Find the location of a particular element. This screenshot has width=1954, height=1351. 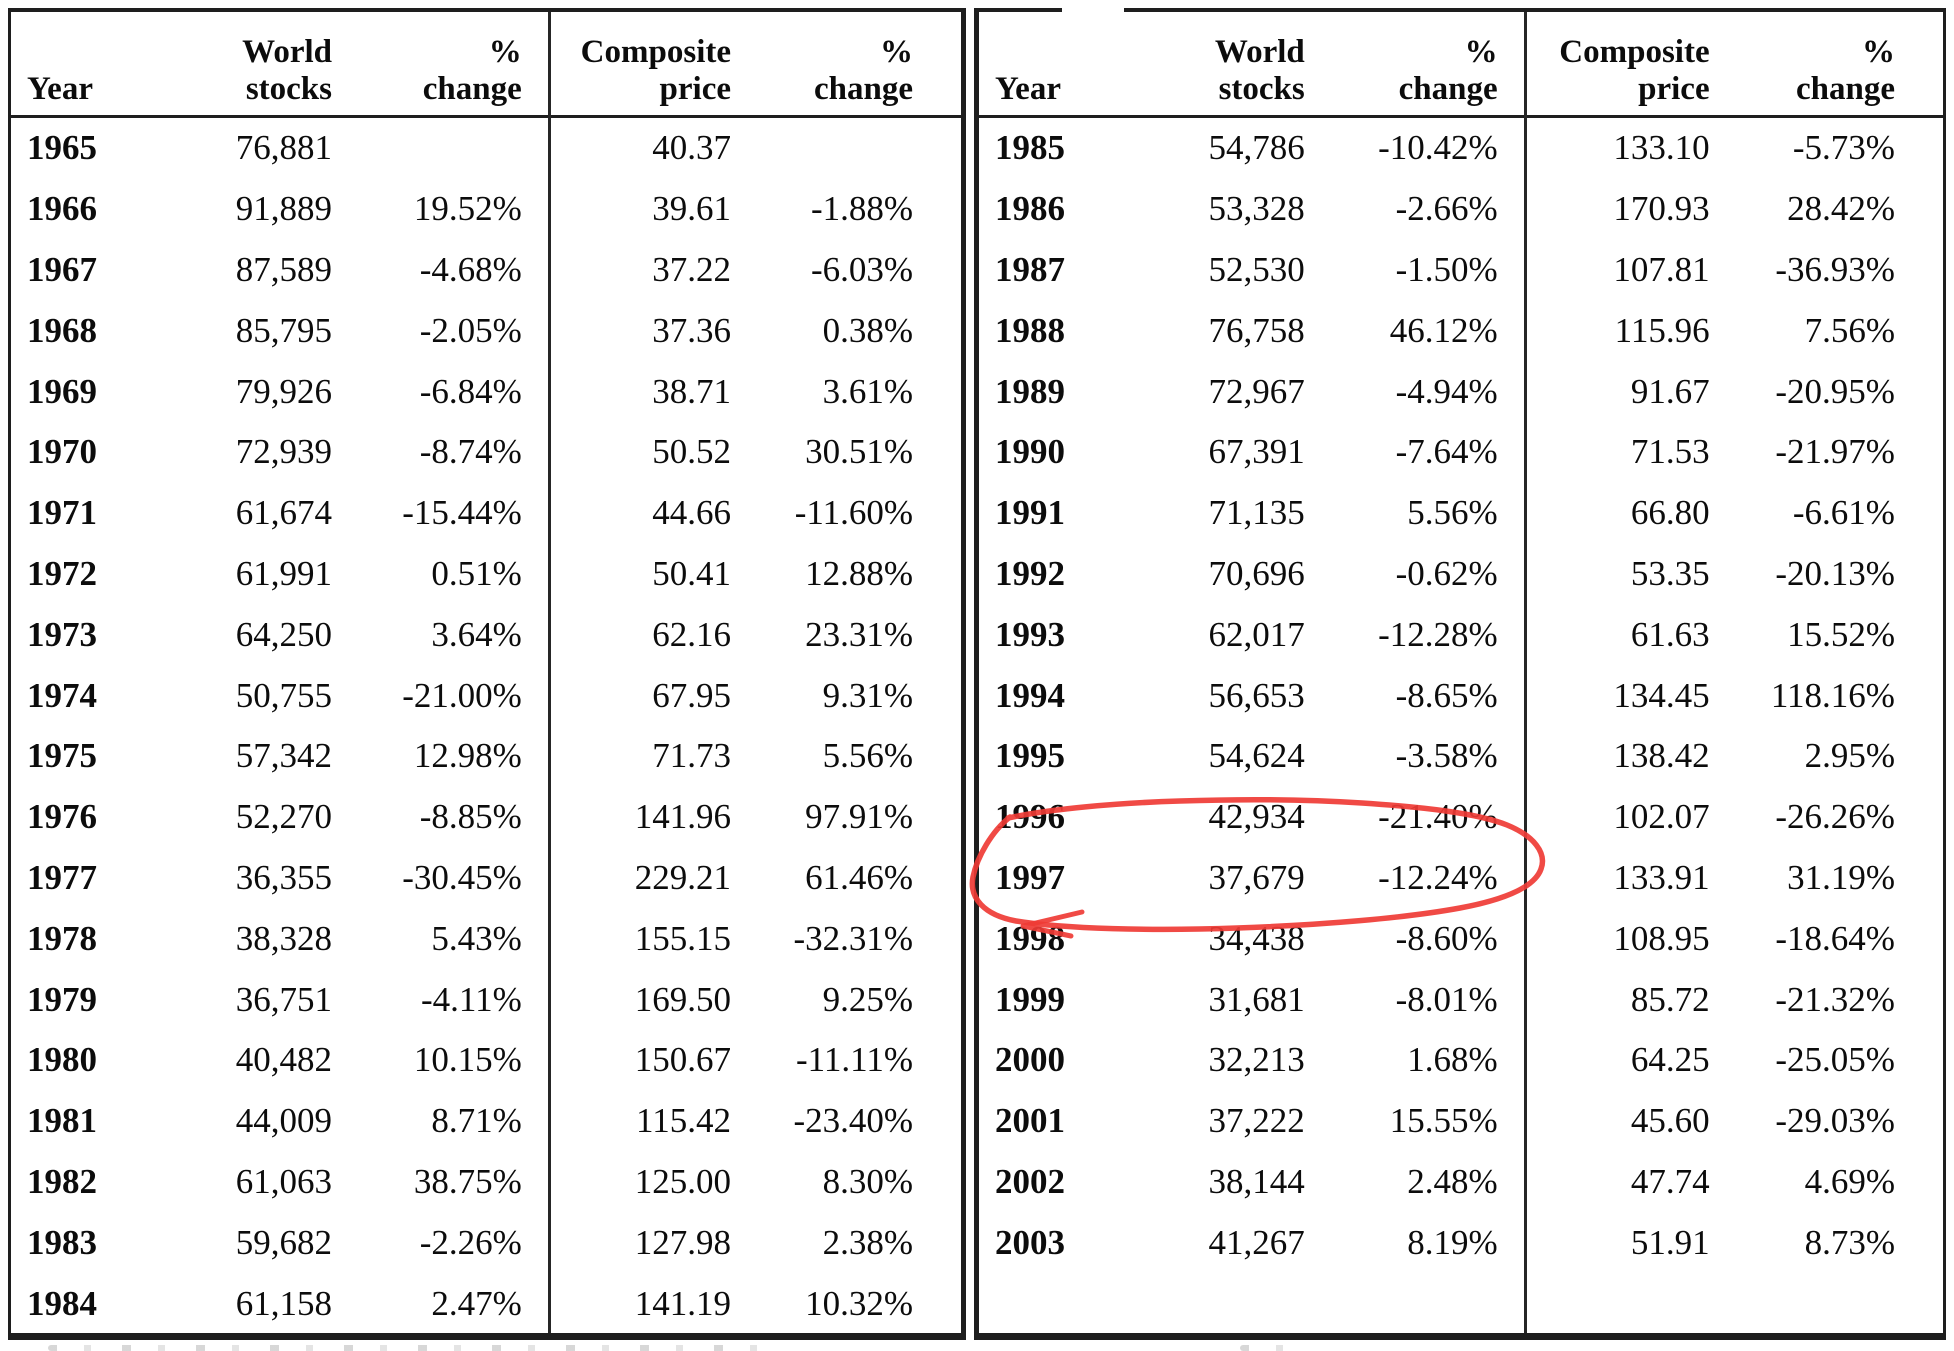

composite-price-cell: 50.41 is located at coordinates (691, 573).